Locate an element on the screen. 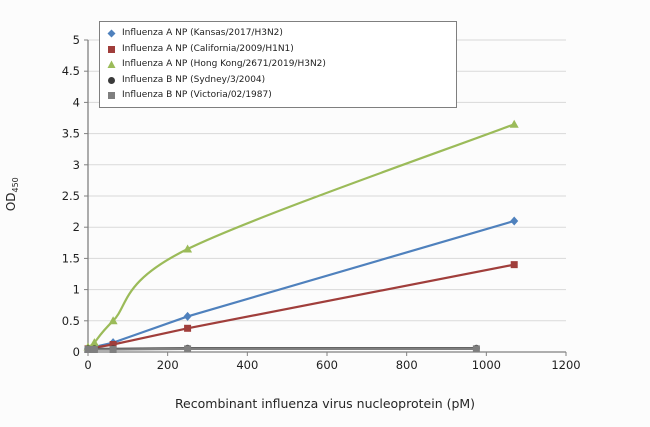  x-tick-label: 1000 is located at coordinates (486, 365).